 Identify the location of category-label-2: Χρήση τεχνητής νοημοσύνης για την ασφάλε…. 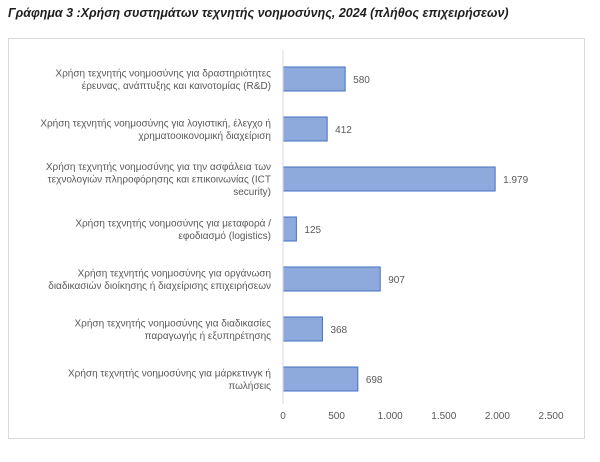
(158, 179).